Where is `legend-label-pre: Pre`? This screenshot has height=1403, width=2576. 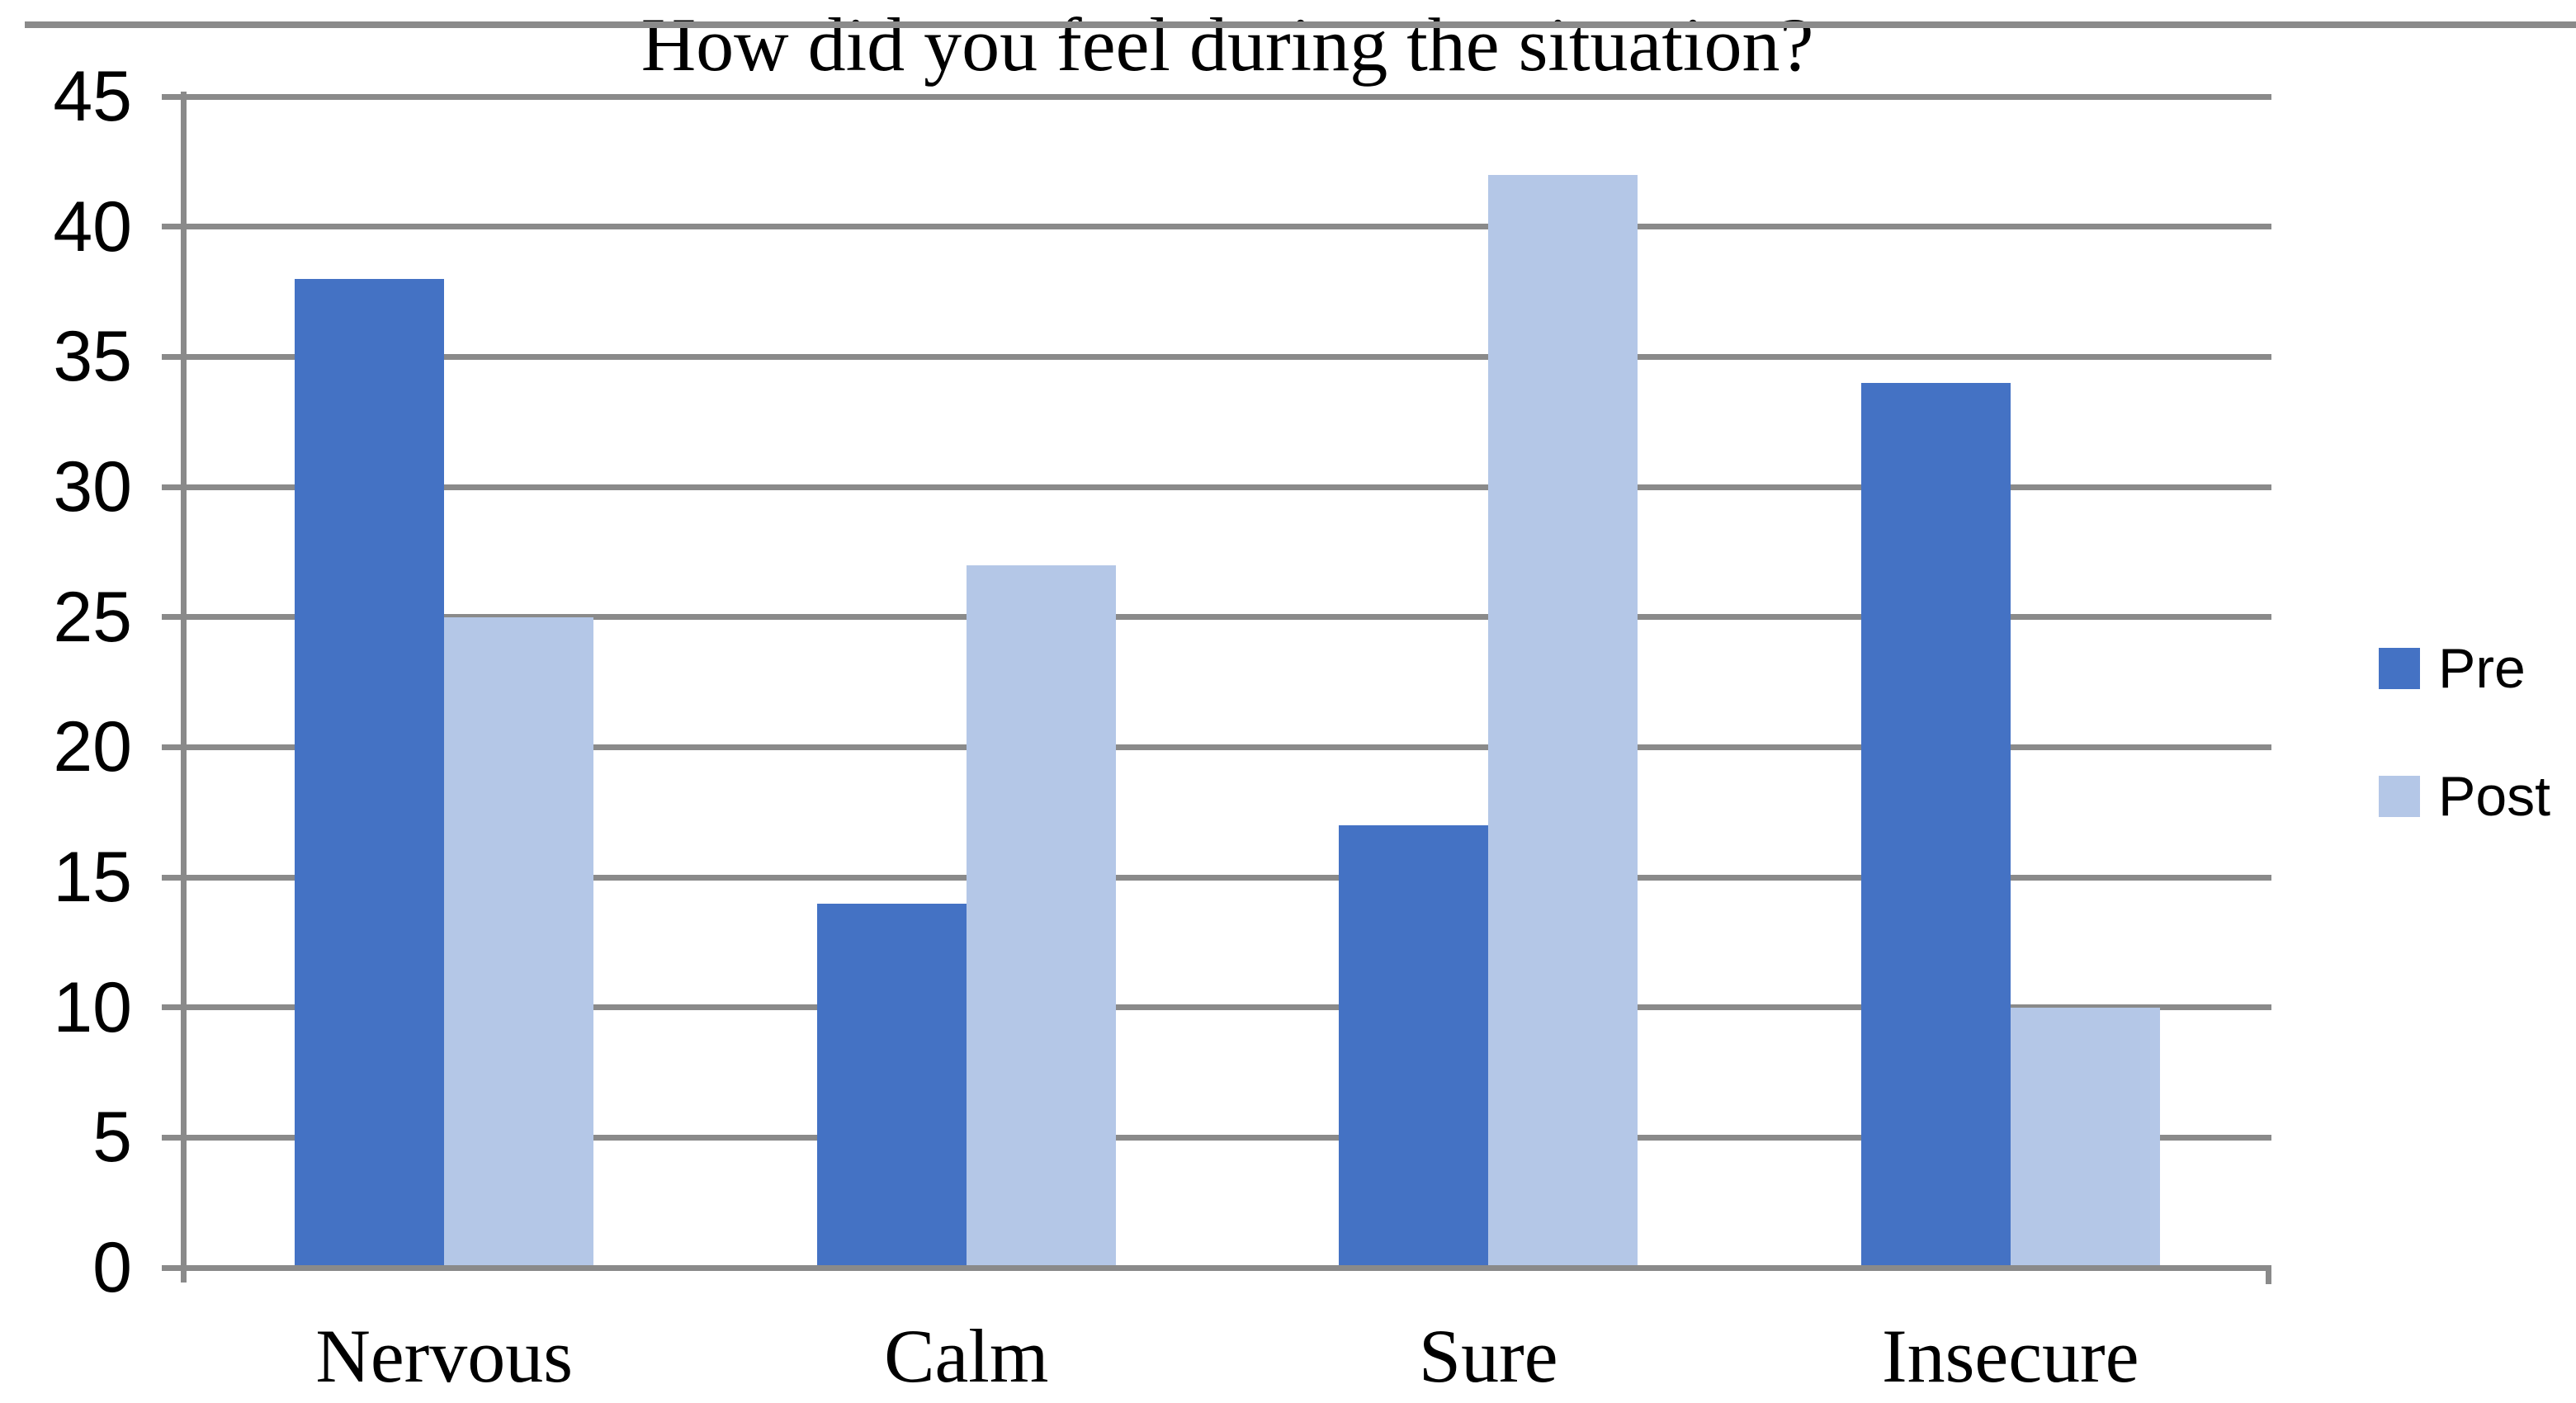 legend-label-pre: Pre is located at coordinates (2482, 668).